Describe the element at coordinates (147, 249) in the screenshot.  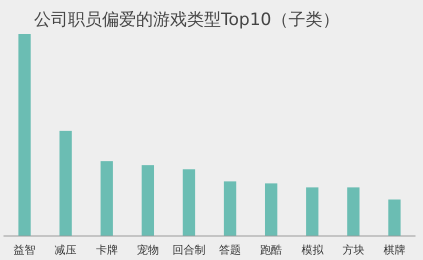
I see `x-tick-label: 宠物` at that location.